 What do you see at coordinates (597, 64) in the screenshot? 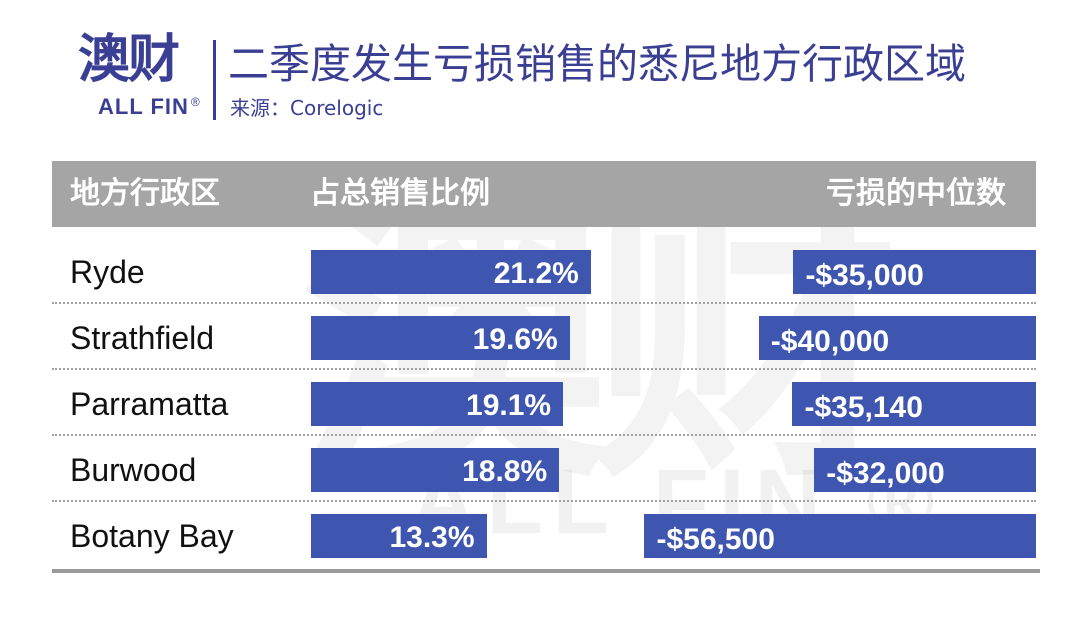
I see `chart-title: 二季度发生亏损销售的悉尼地方行政区域` at bounding box center [597, 64].